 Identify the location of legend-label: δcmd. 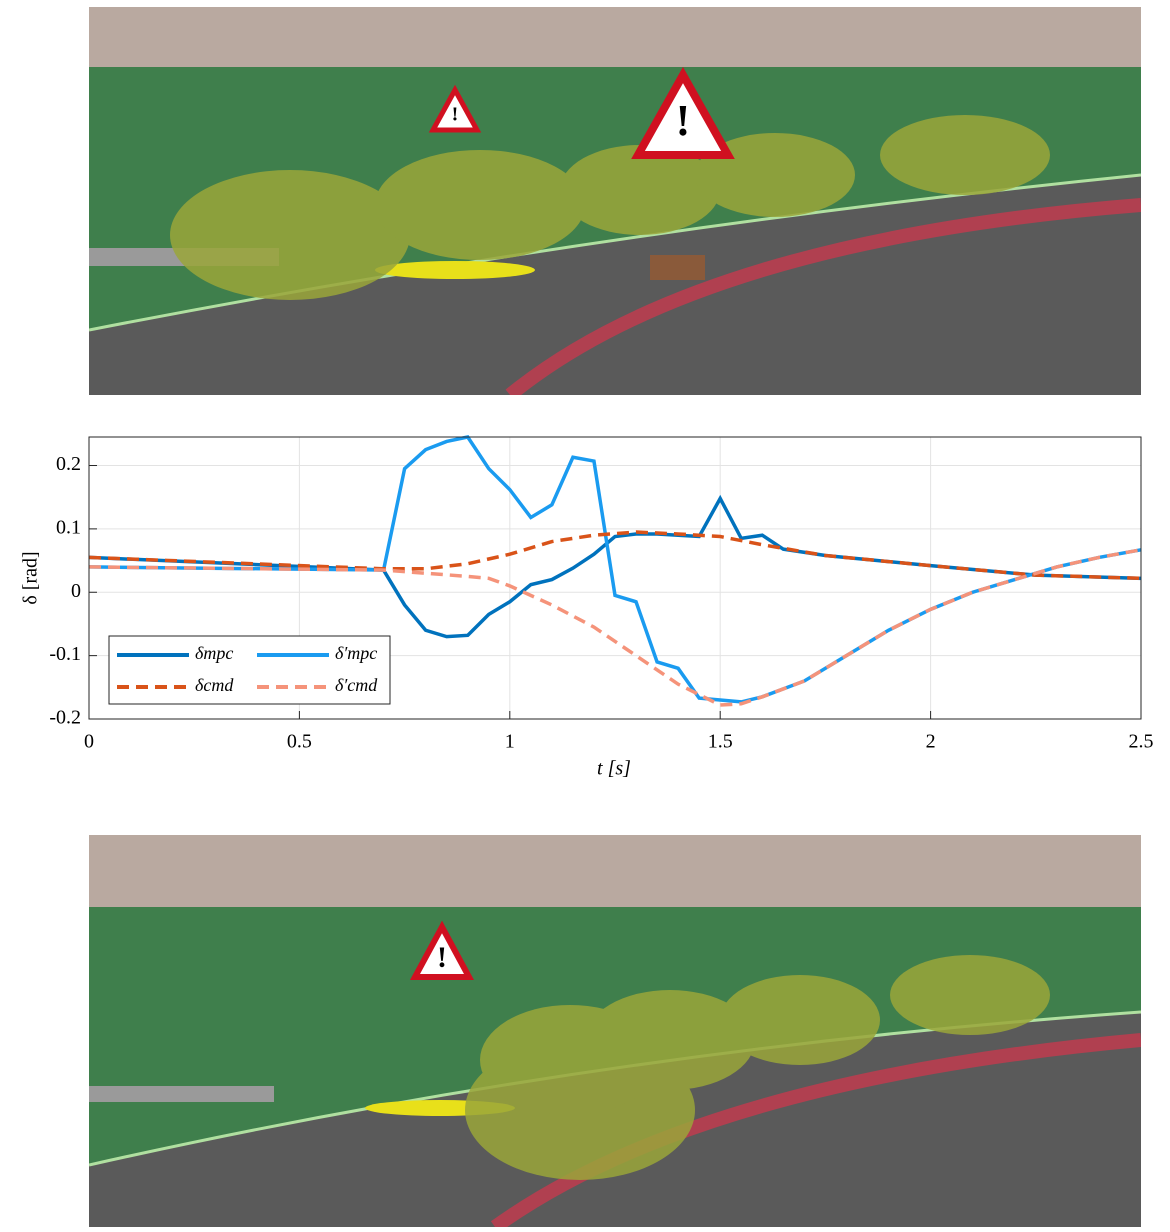
(214, 685).